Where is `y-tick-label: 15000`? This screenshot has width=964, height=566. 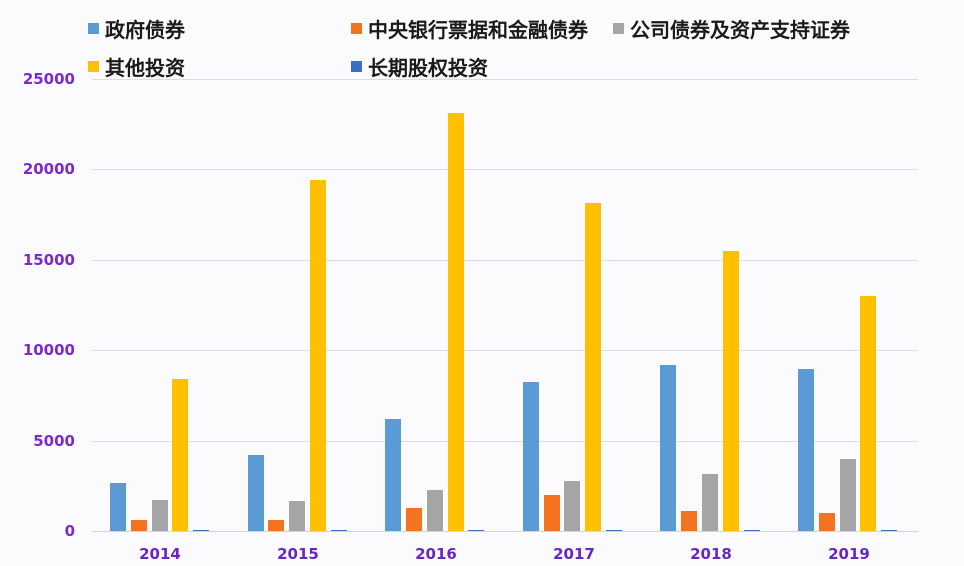 y-tick-label: 15000 is located at coordinates (48, 260).